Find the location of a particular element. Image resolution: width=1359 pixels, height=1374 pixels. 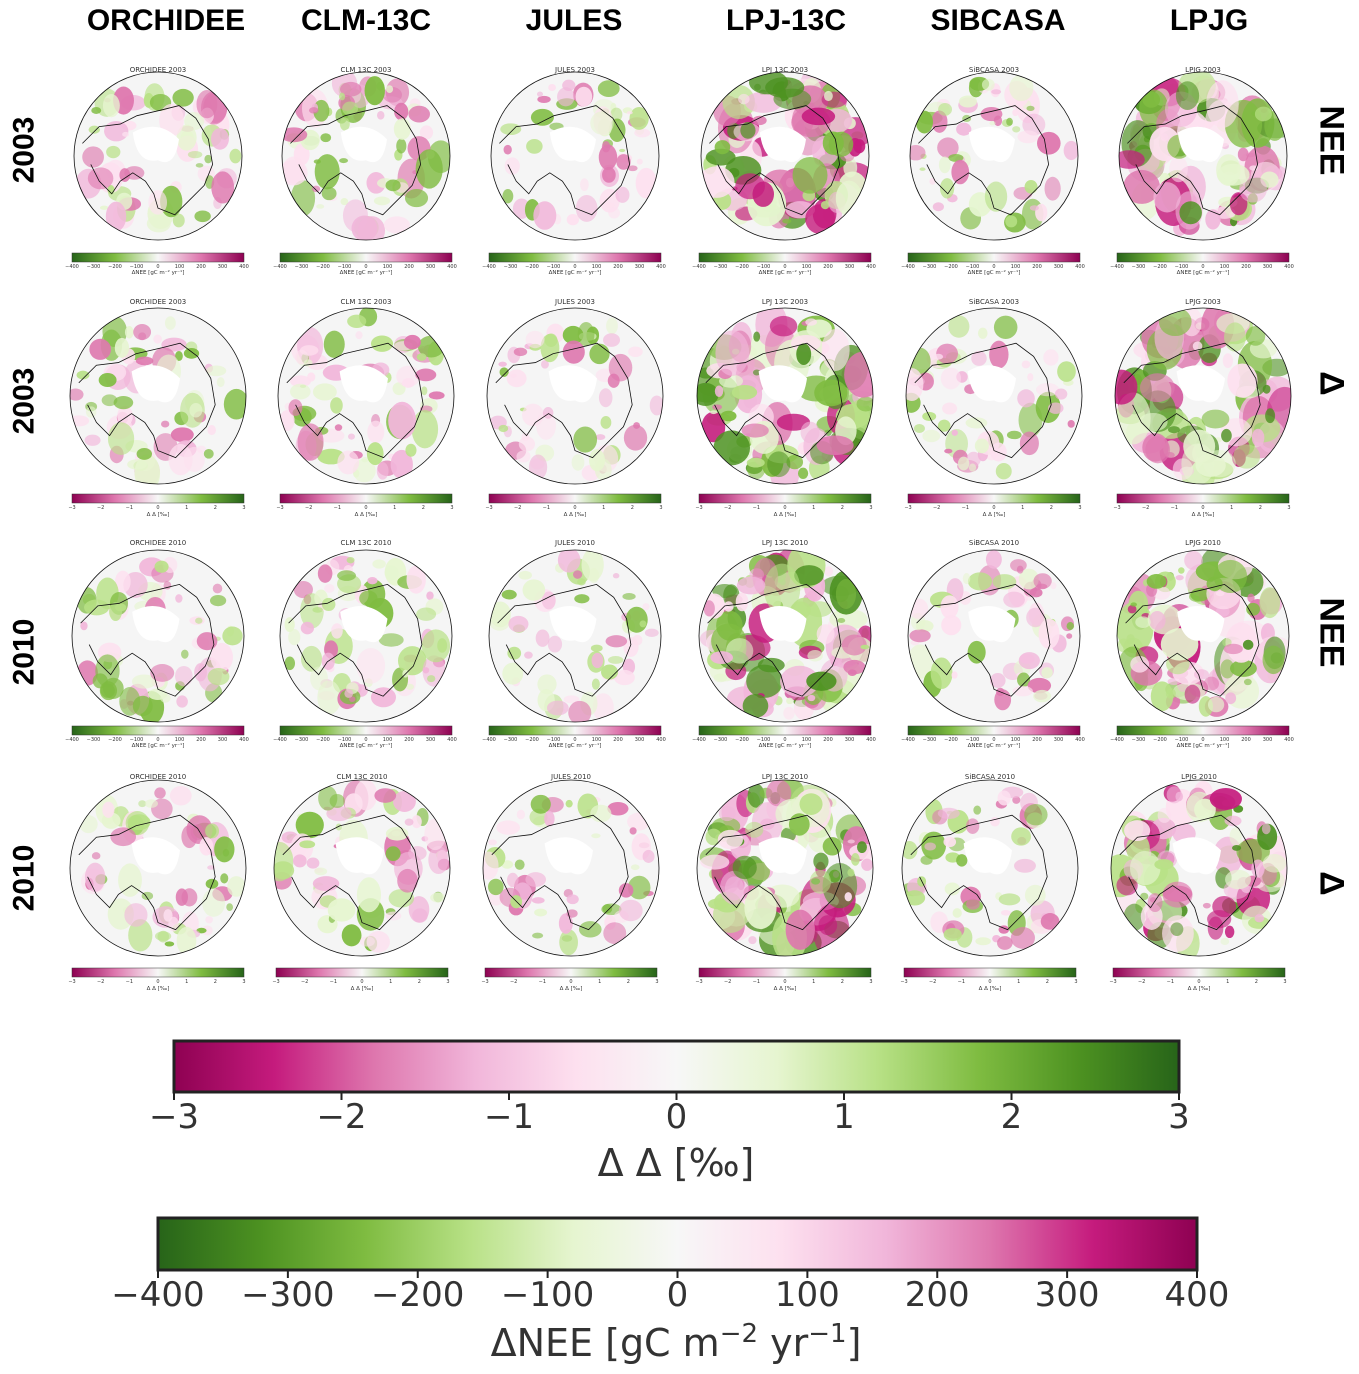

column-header-jules: JULES is located at coordinates (574, 20).